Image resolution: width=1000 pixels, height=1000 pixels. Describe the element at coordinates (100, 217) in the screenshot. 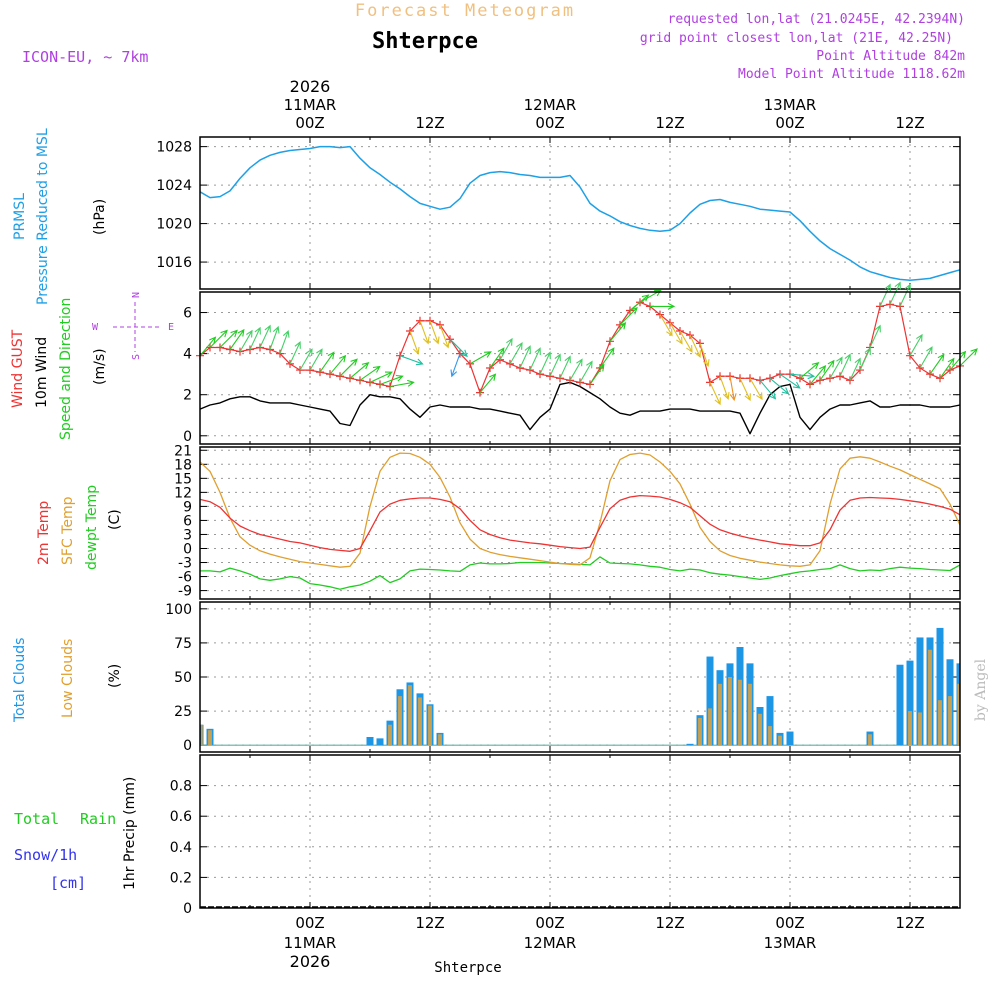

I see `hpa-unit-label: (hPa)` at that location.